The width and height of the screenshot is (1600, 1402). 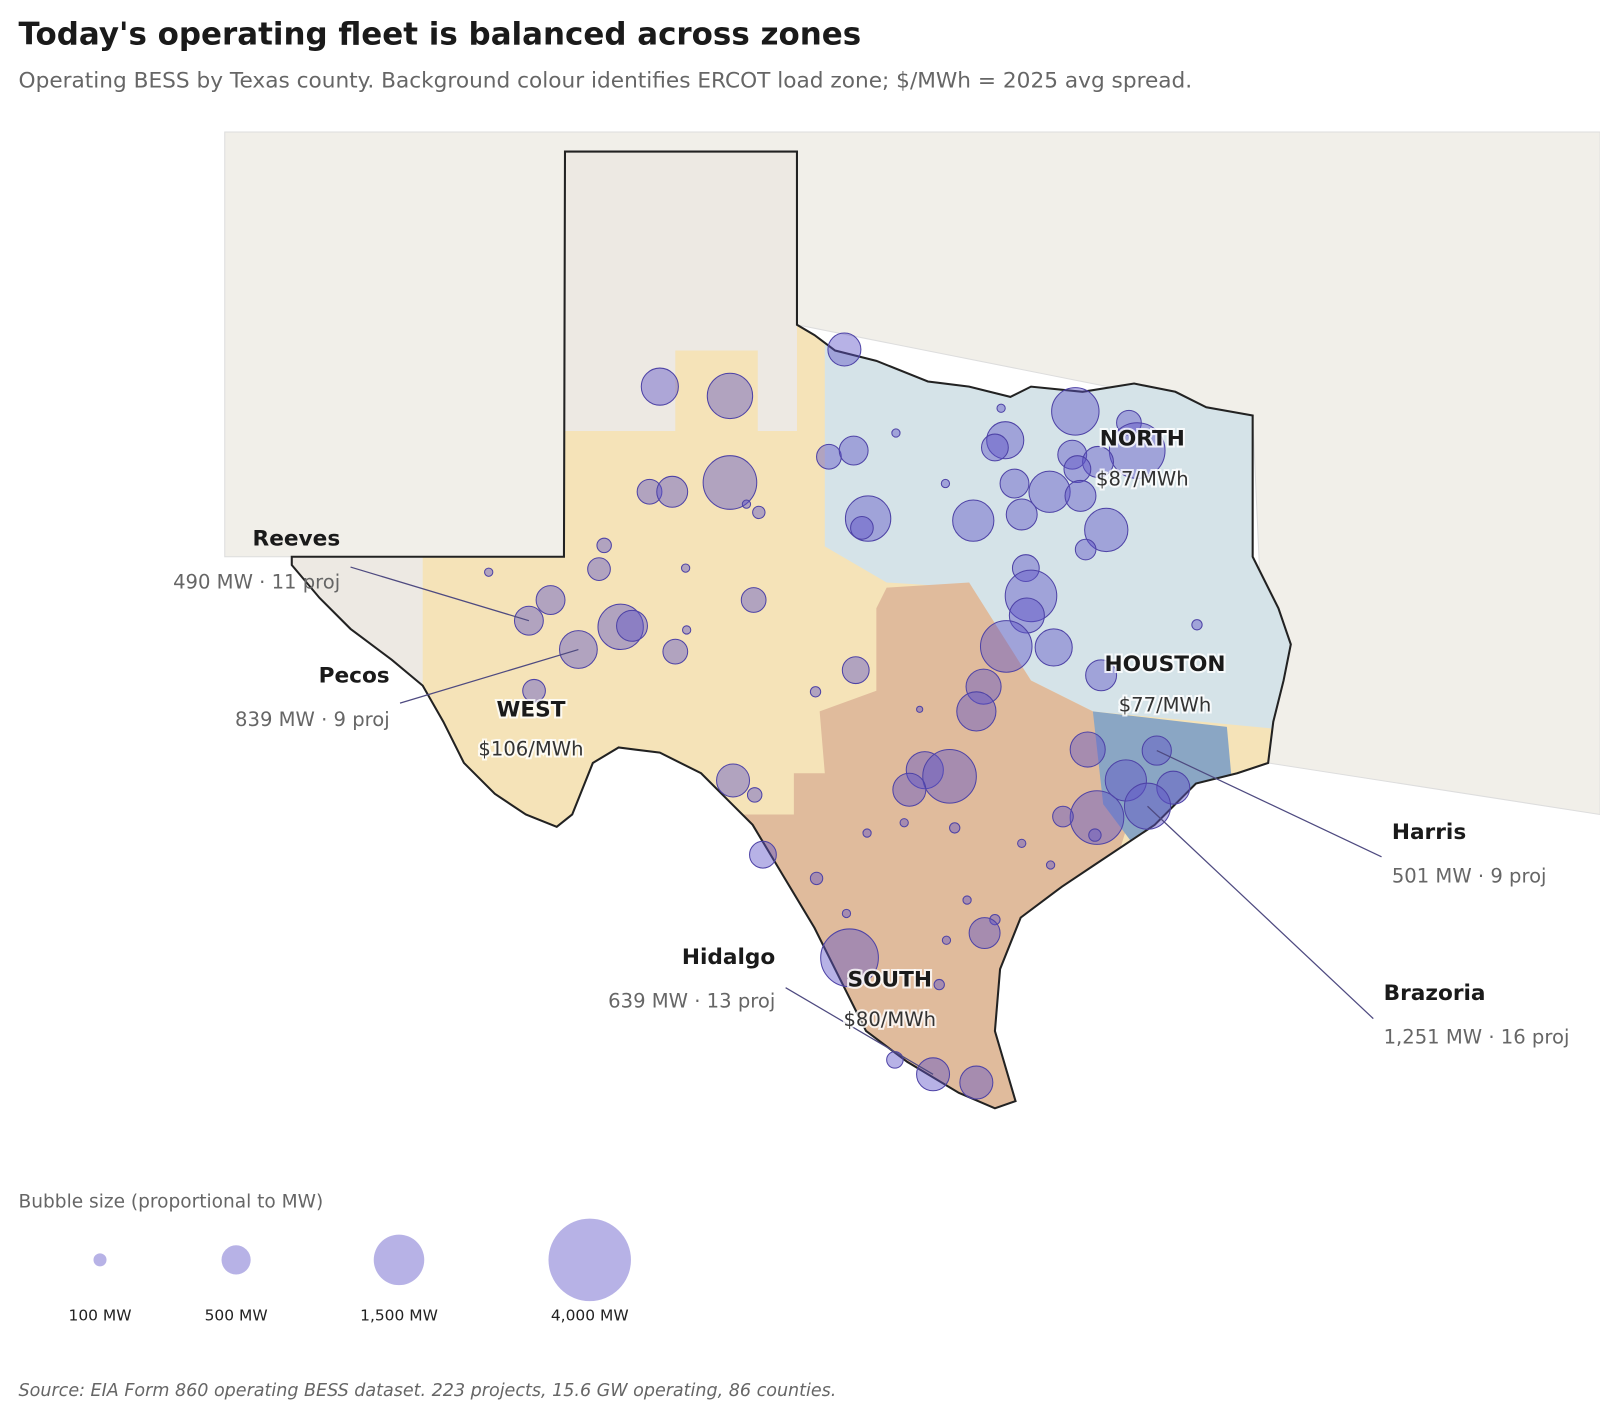 I want to click on zone-north, so click(x=1057, y=536).